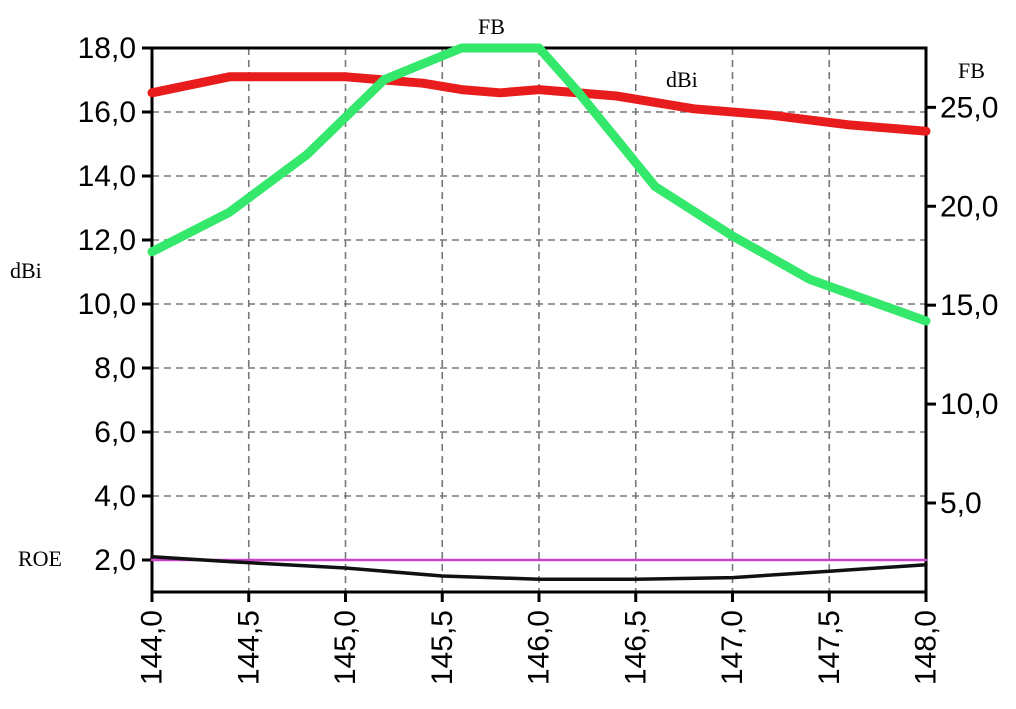 This screenshot has height=709, width=1016. I want to click on right-tick-label: 15,0, so click(969, 305).